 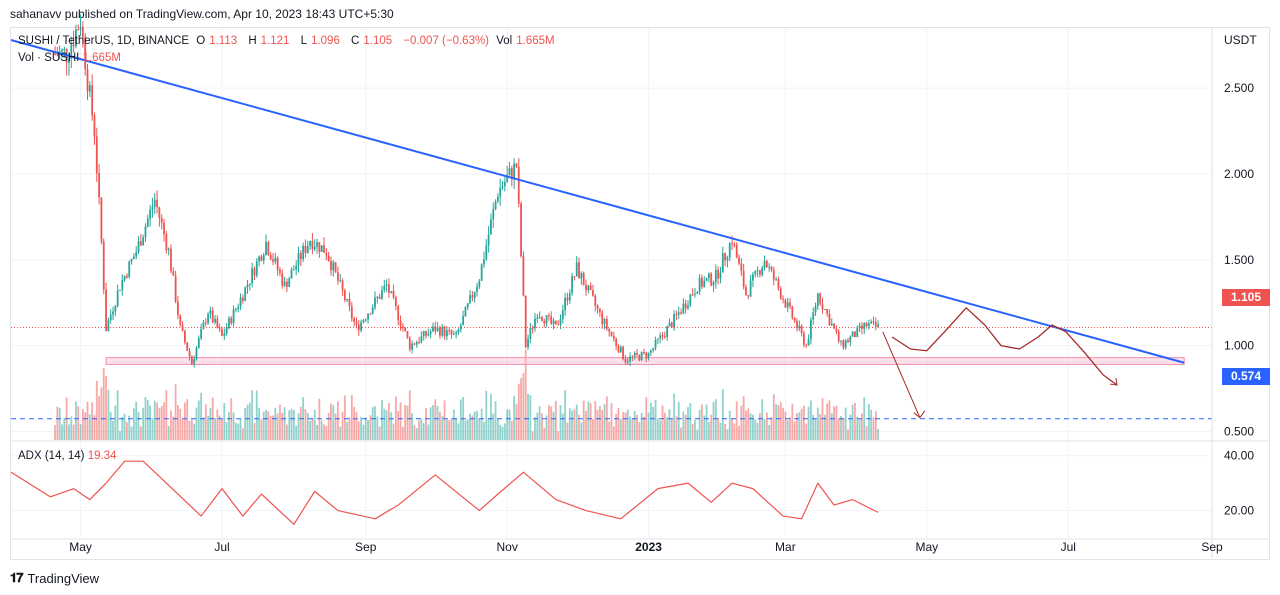 What do you see at coordinates (104, 41) in the screenshot?
I see `symbol-label: SUSHI / TetherUS, 1D, BINANCE` at bounding box center [104, 41].